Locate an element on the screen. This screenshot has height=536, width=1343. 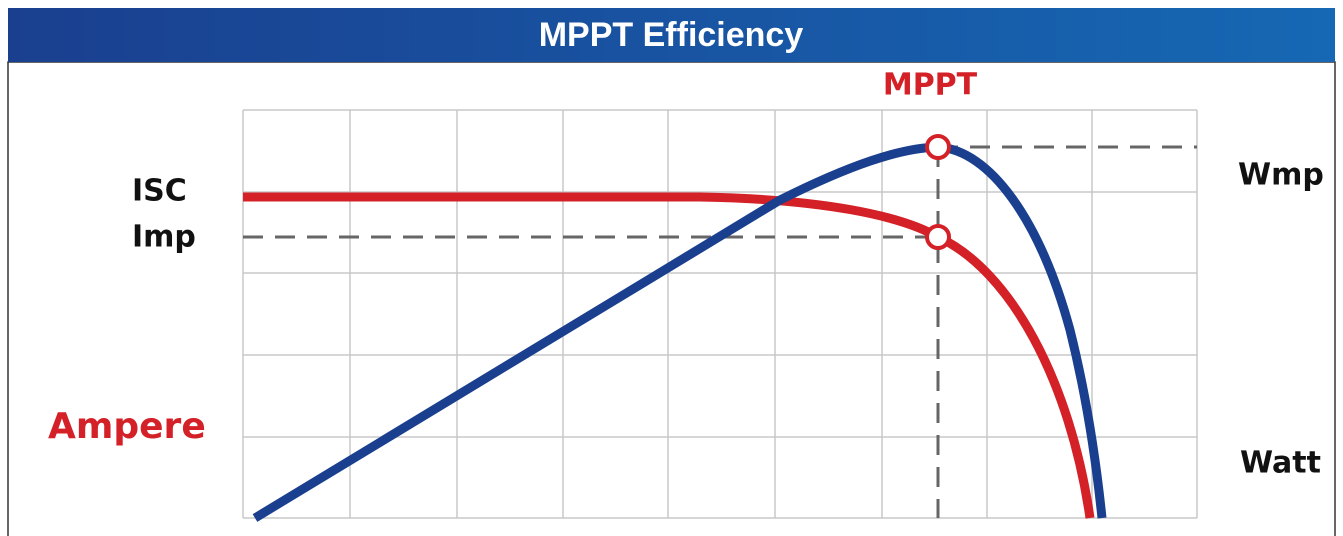
imp-label: Imp is located at coordinates (164, 237).